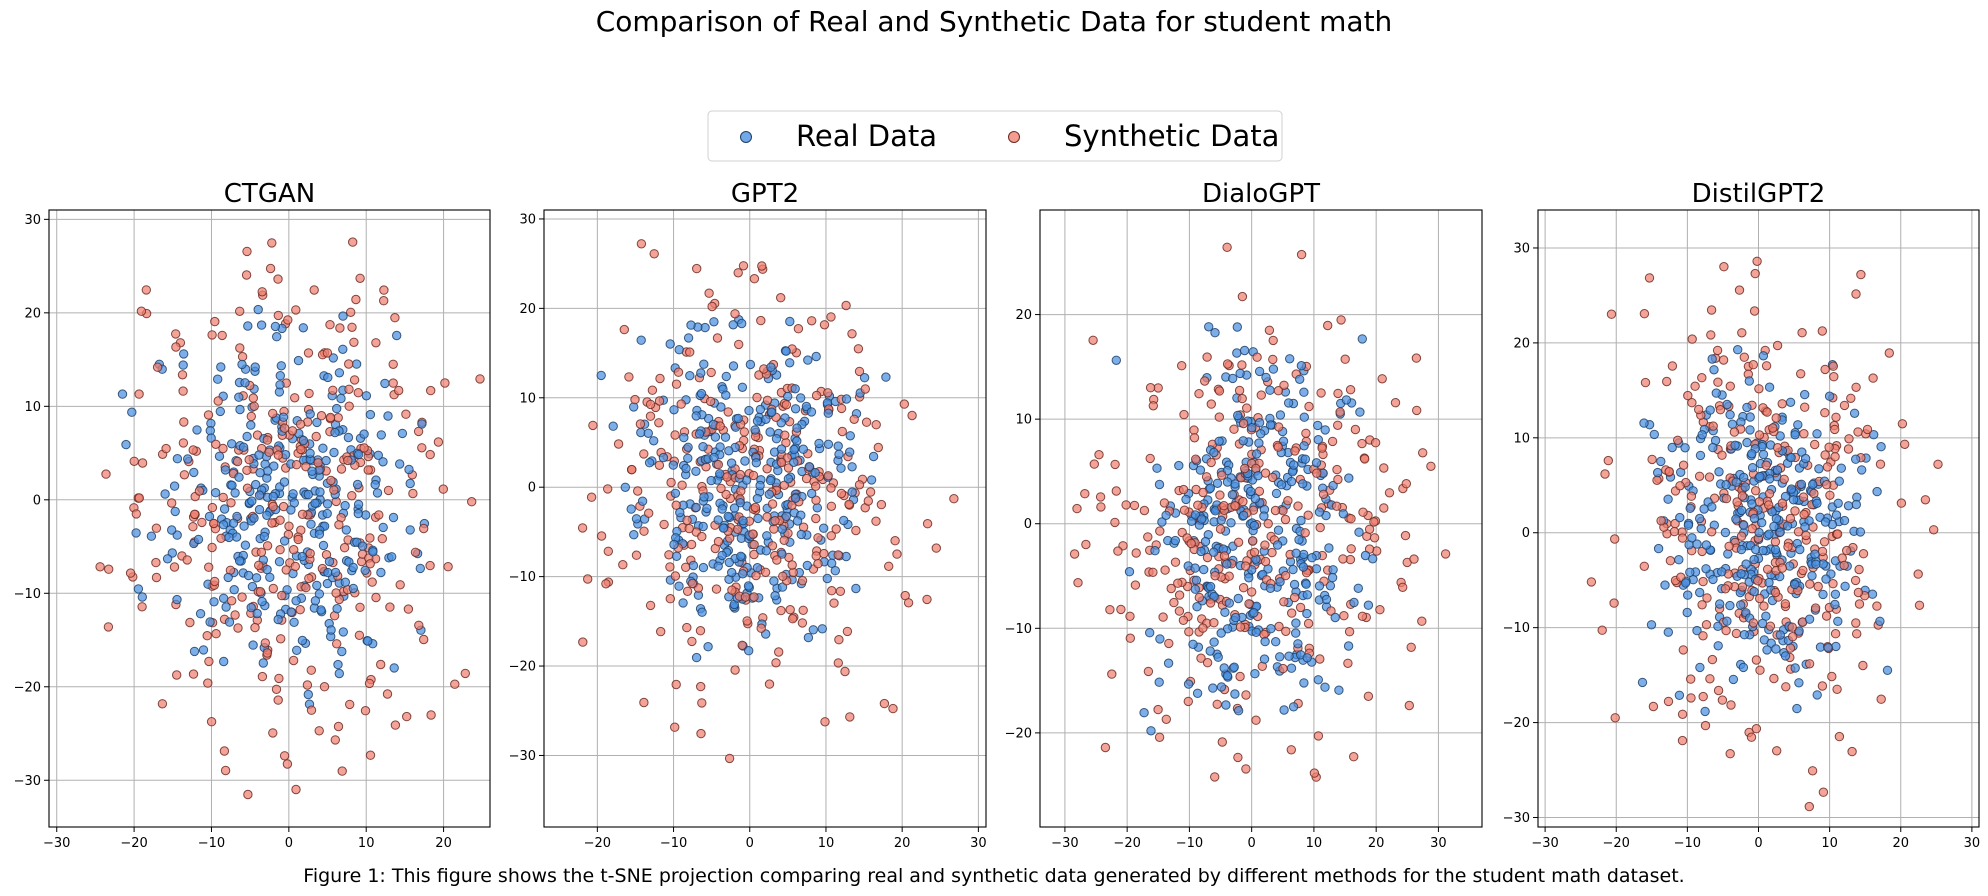 This screenshot has height=896, width=1988. I want to click on legend-frame, so click(995, 136).